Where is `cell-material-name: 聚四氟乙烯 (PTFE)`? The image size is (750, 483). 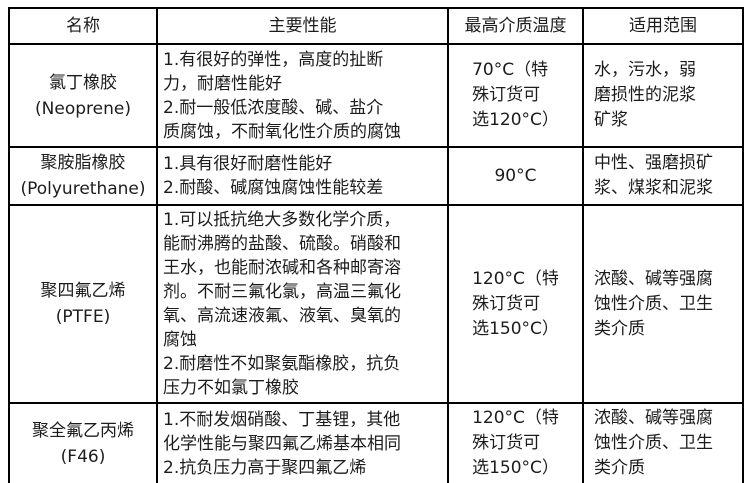
cell-material-name: 聚四氟乙烯 (PTFE) is located at coordinates (83, 304).